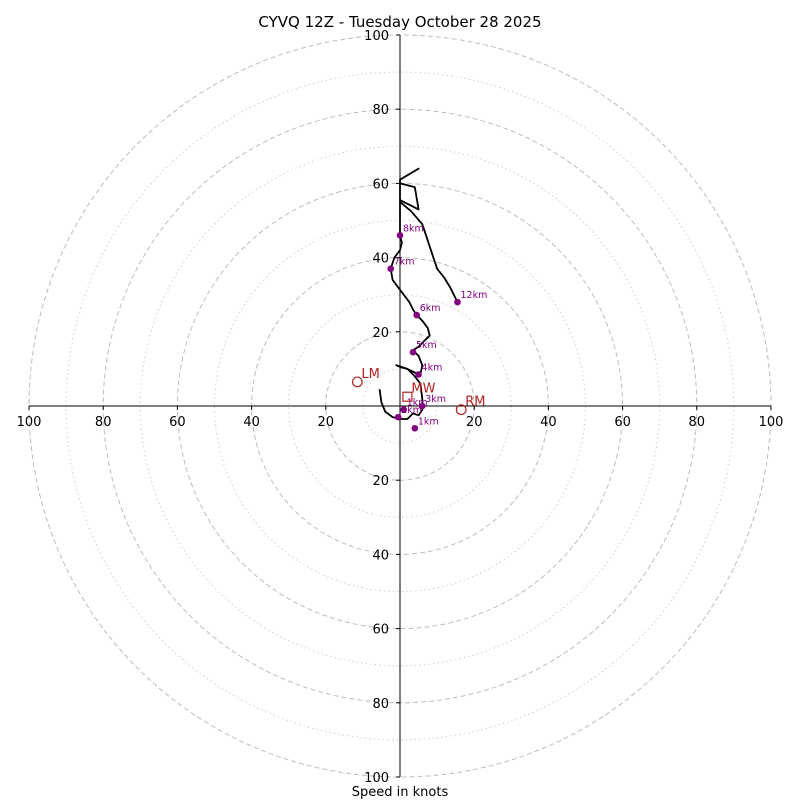 This screenshot has height=800, width=800. I want to click on storm-motion-markers: LM MW RM, so click(418, 391).